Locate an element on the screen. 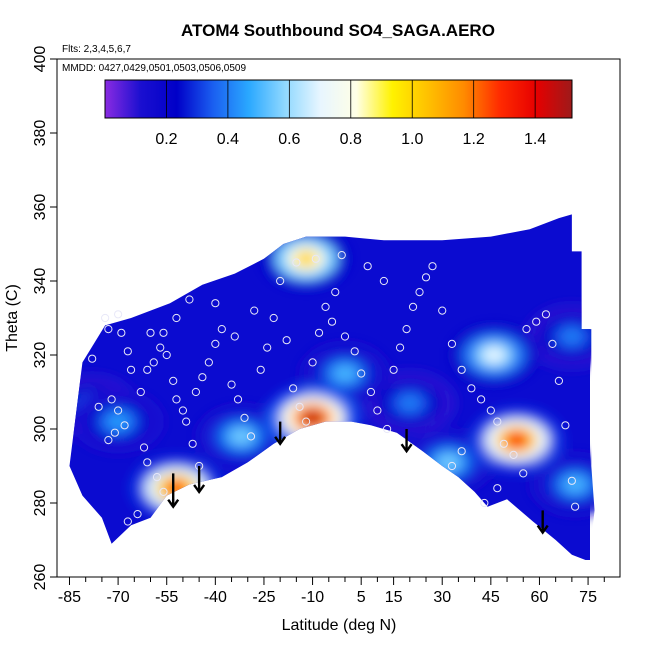  x-tick-label: -10 is located at coordinates (312, 597).